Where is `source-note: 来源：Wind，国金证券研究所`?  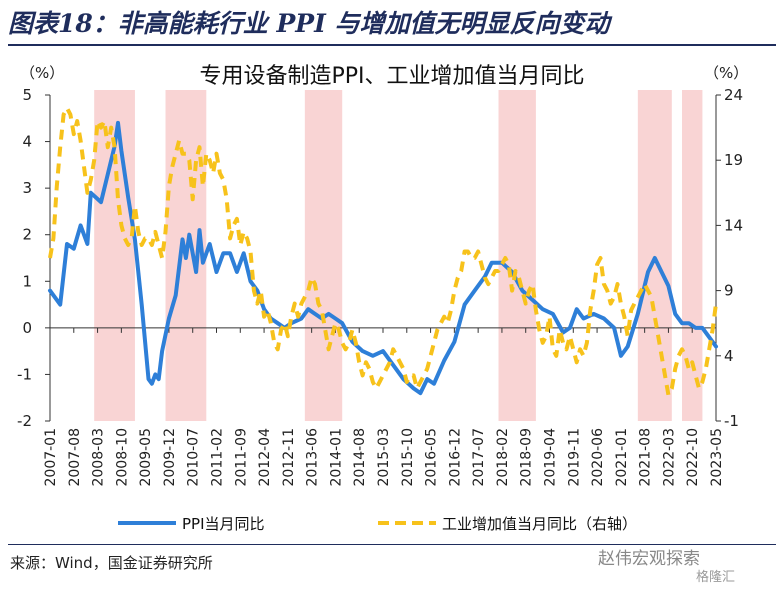 source-note: 来源：Wind，国金证券研究所 is located at coordinates (111, 563).